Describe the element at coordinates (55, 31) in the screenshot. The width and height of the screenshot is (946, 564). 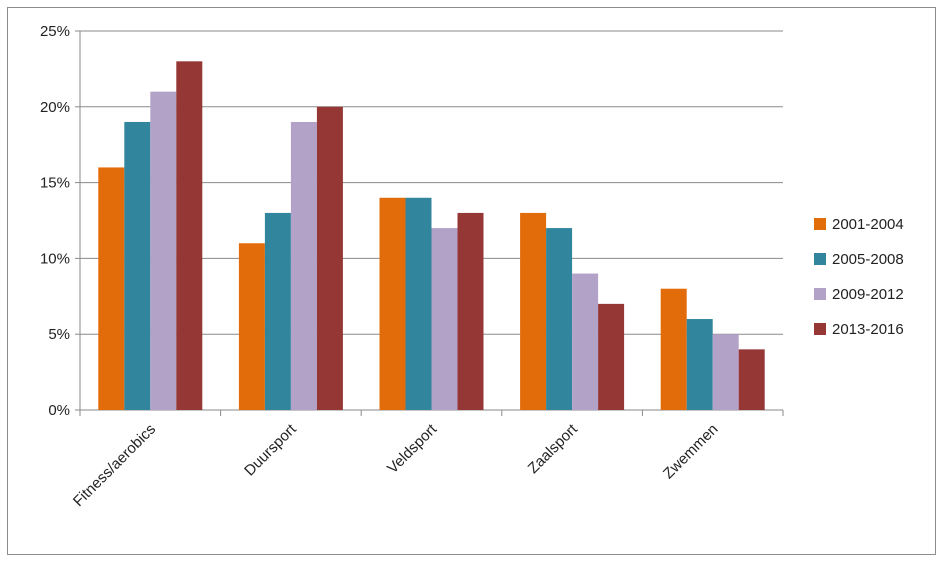
I see `y-tick-label: 25%` at that location.